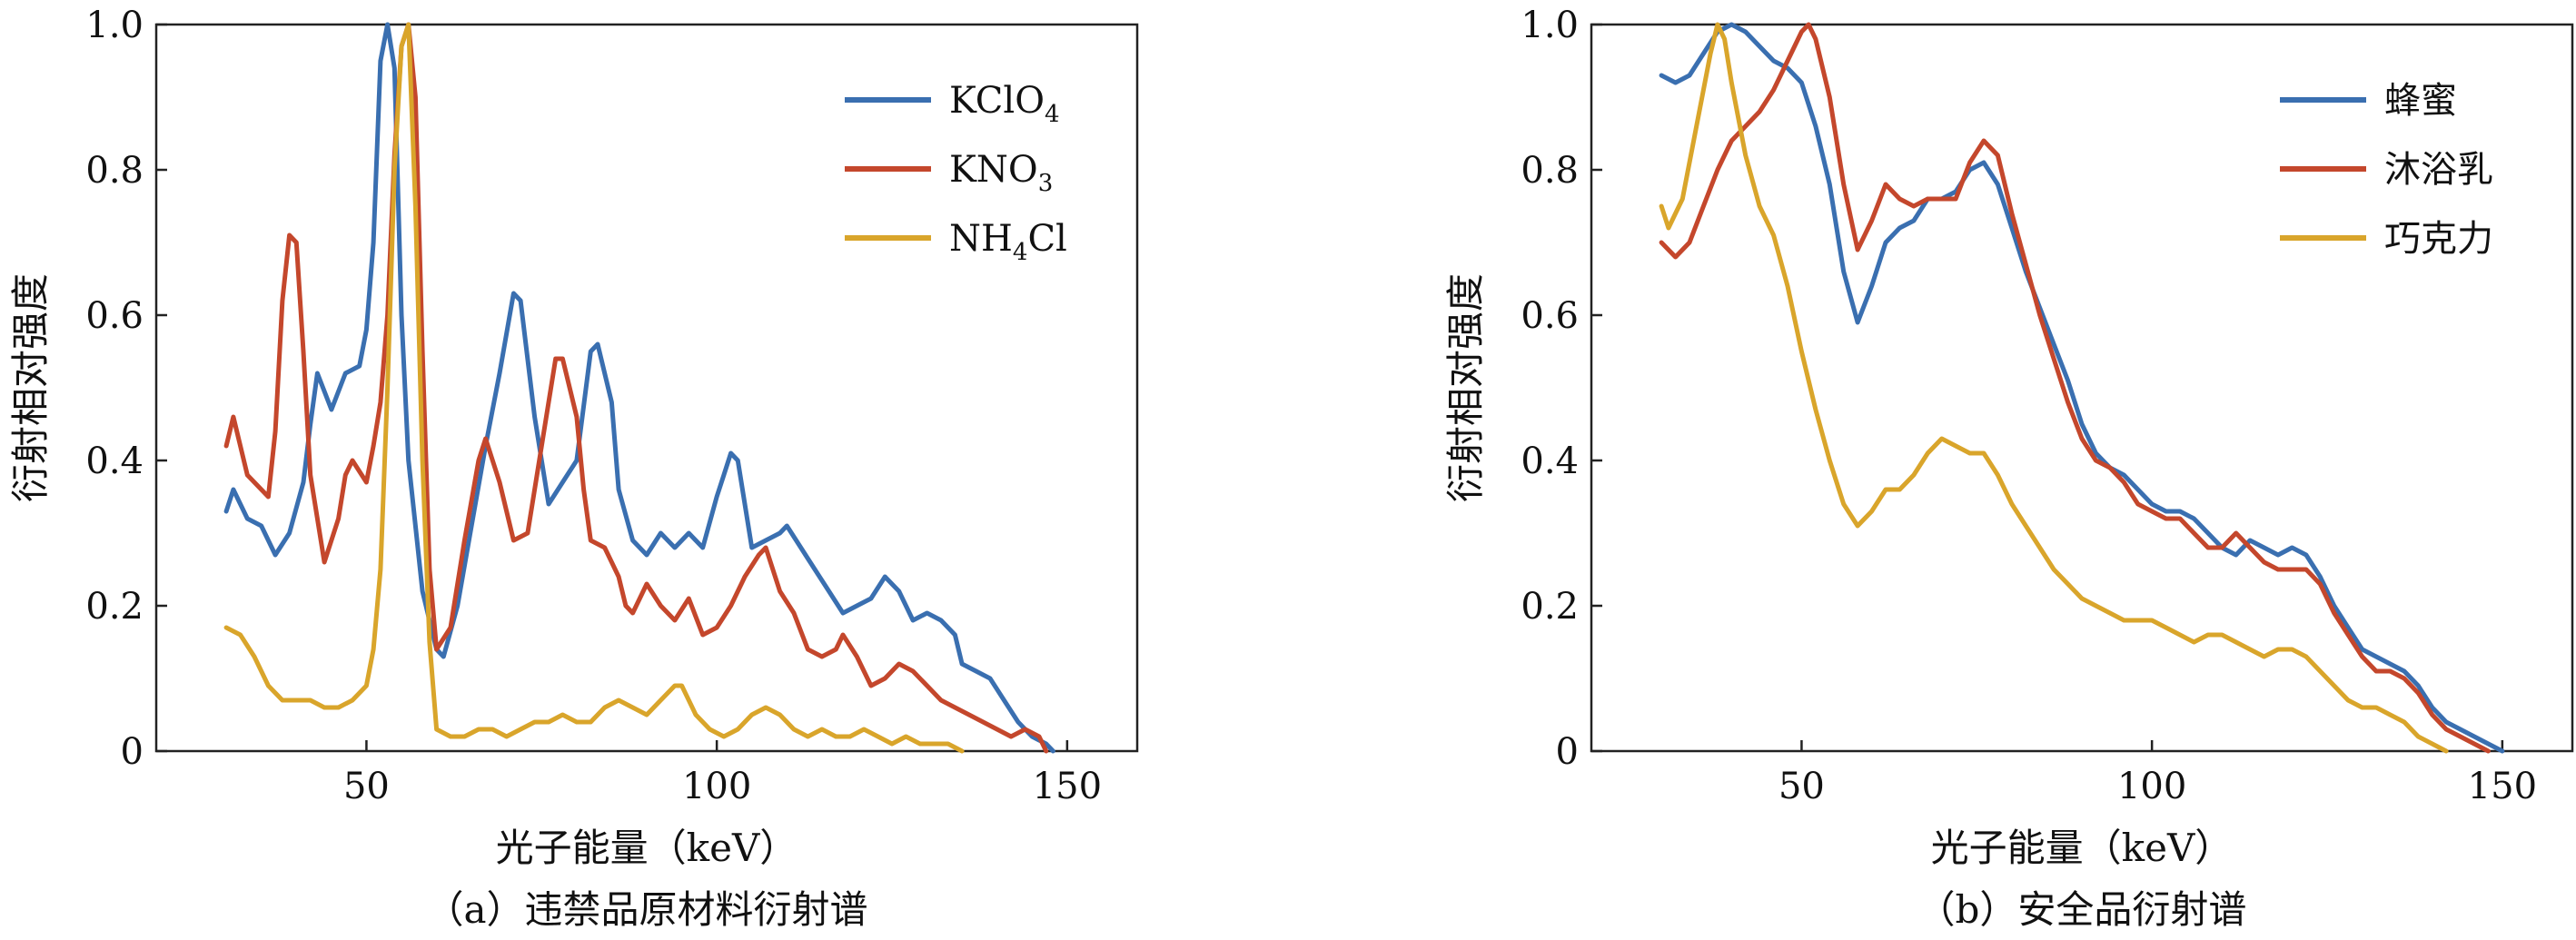 The height and width of the screenshot is (940, 2576). Describe the element at coordinates (2438, 239) in the screenshot. I see `legend-label: 巧克力` at that location.